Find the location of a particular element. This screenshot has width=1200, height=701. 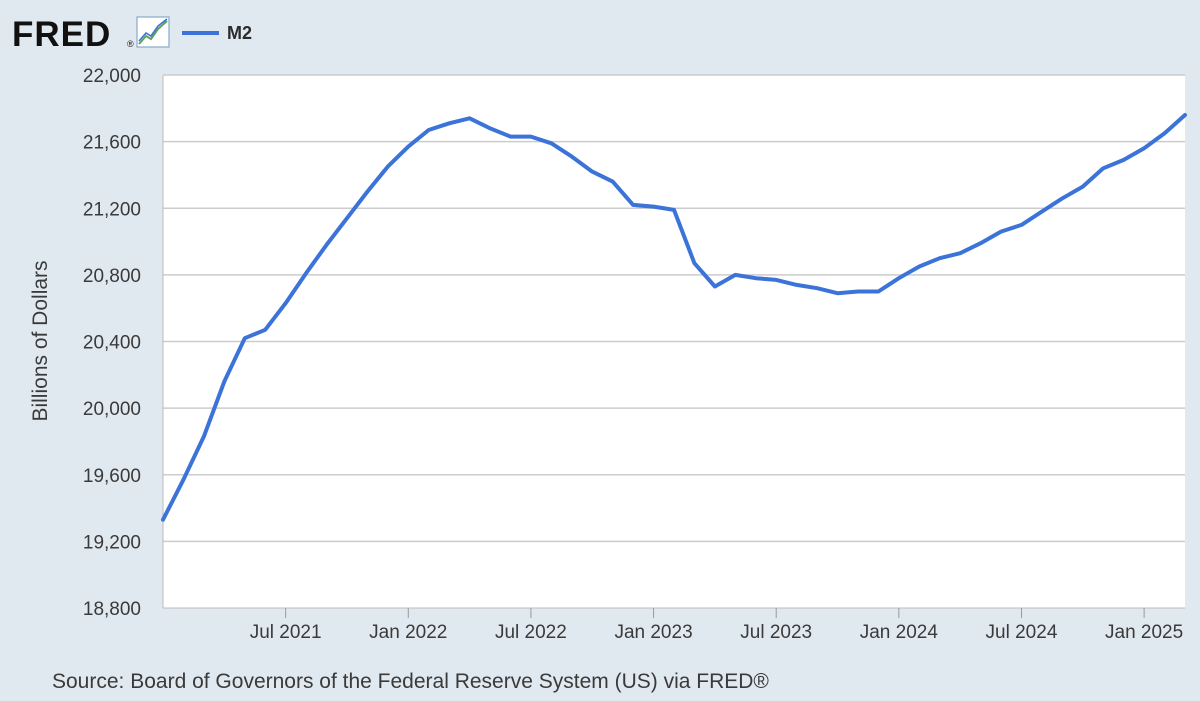

x-tick-label: Jan 2025 is located at coordinates (1144, 632).